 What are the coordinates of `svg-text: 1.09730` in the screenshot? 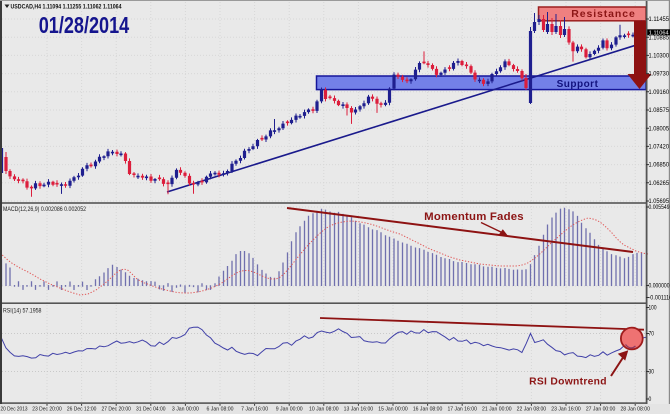 It's located at (659, 75).